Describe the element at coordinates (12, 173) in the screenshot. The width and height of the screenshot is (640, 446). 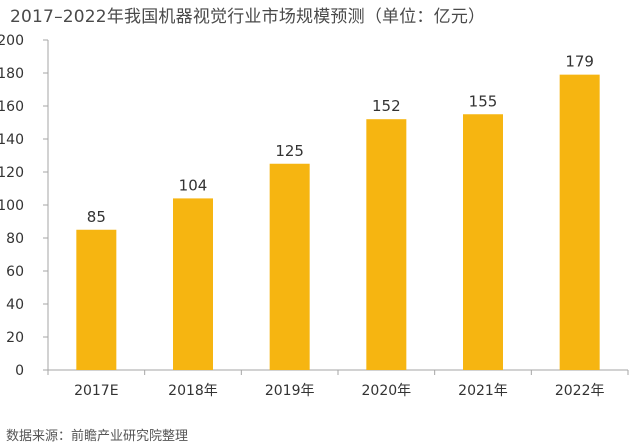
I see `y-tick-label: 120` at that location.